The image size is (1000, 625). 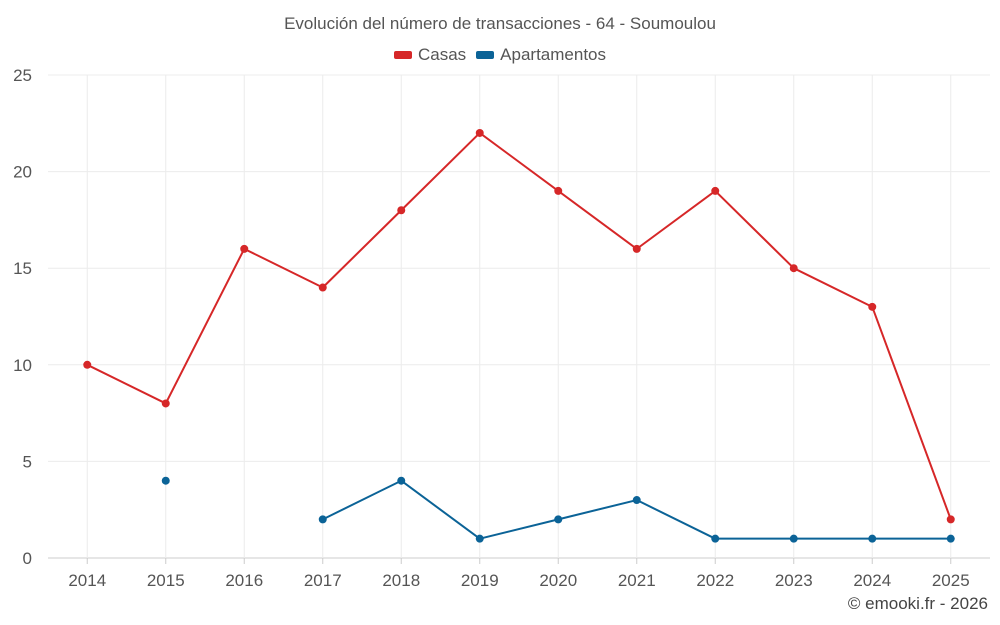 What do you see at coordinates (401, 210) in the screenshot?
I see `data-point-casas-2018` at bounding box center [401, 210].